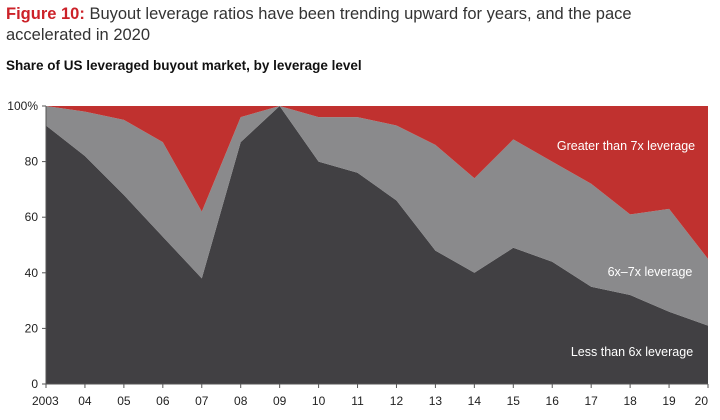 The image size is (720, 420). Describe the element at coordinates (241, 401) in the screenshot. I see `x-tick-label: 08` at that location.